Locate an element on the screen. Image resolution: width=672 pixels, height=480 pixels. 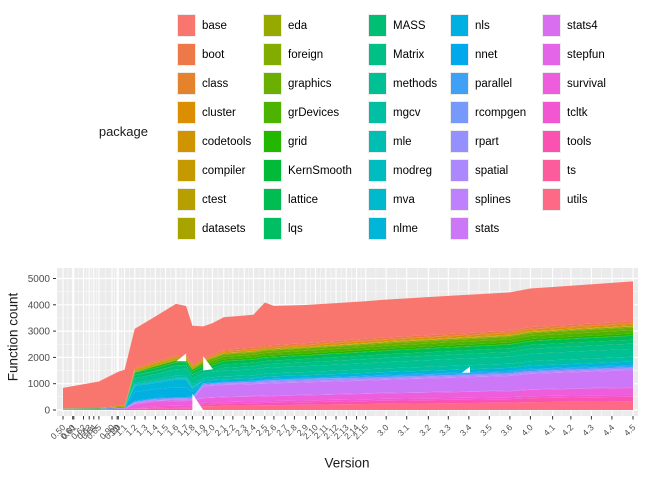
legend-item-grDevices: grDevices is located at coordinates (307, 112).